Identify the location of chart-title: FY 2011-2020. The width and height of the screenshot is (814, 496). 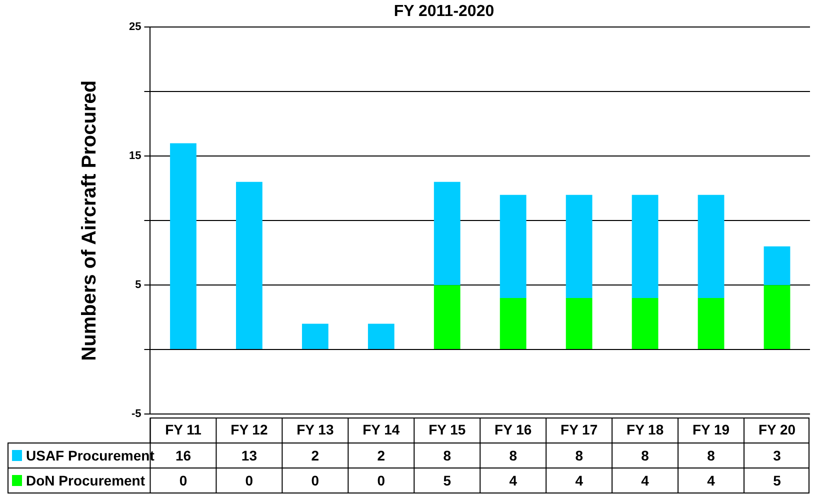
(444, 11).